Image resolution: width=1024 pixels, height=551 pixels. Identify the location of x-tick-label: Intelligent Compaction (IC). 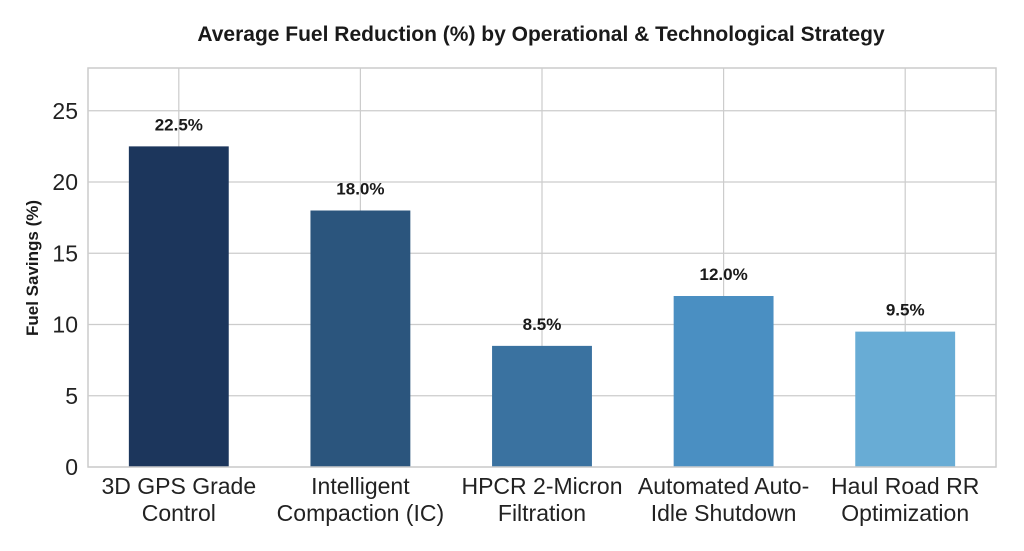
(360, 499).